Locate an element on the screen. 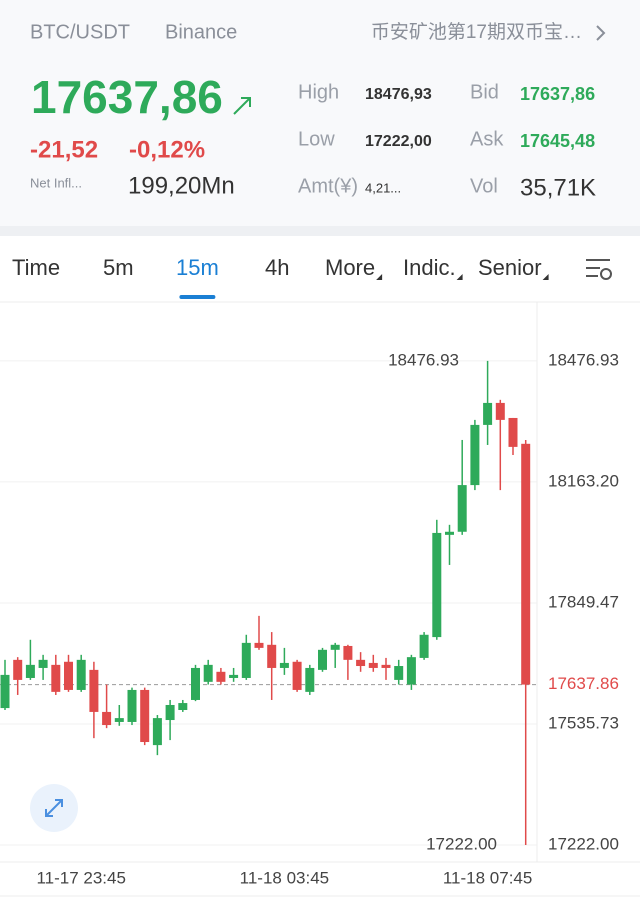  stat-label: Vol is located at coordinates (484, 186).